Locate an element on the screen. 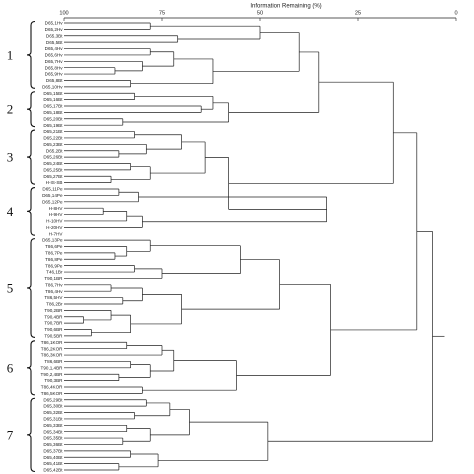 This screenshot has width=474, height=474. leaf-label: D65,18Bt is located at coordinates (53, 112).